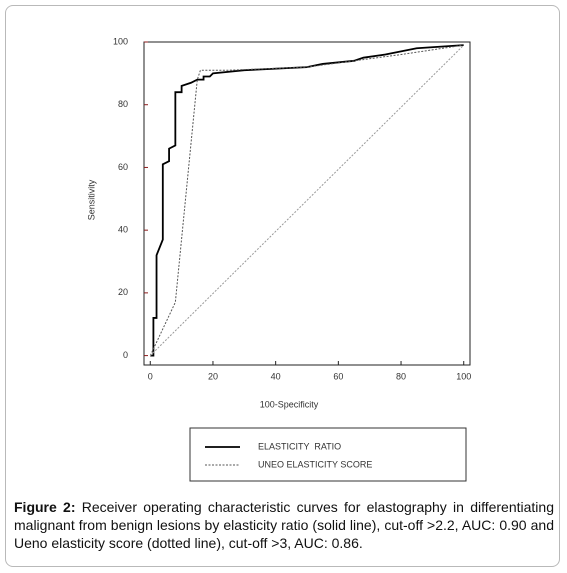 The height and width of the screenshot is (573, 567). What do you see at coordinates (45, 507) in the screenshot?
I see `caption-label: Figure 2:` at bounding box center [45, 507].